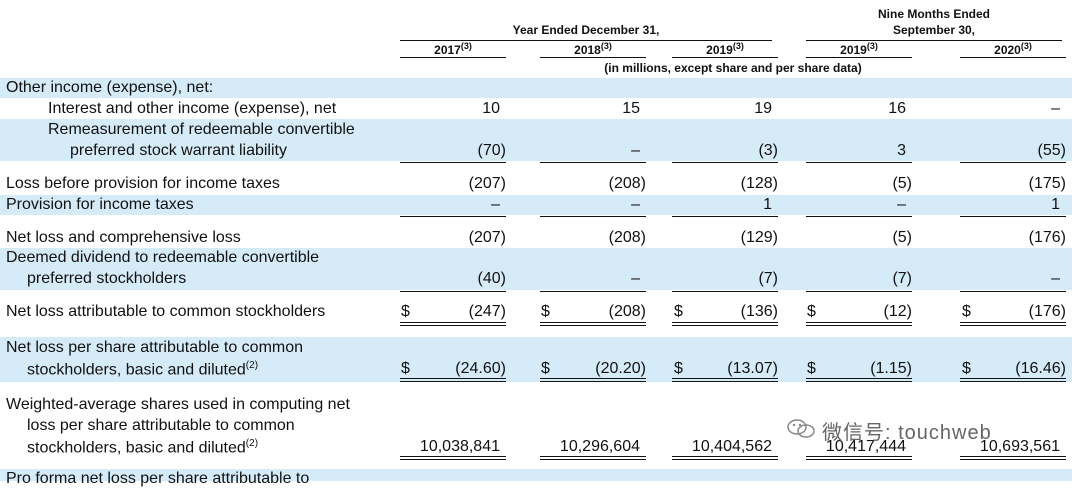  Describe the element at coordinates (453, 216) in the screenshot. I see `provision-rule-2017` at that location.